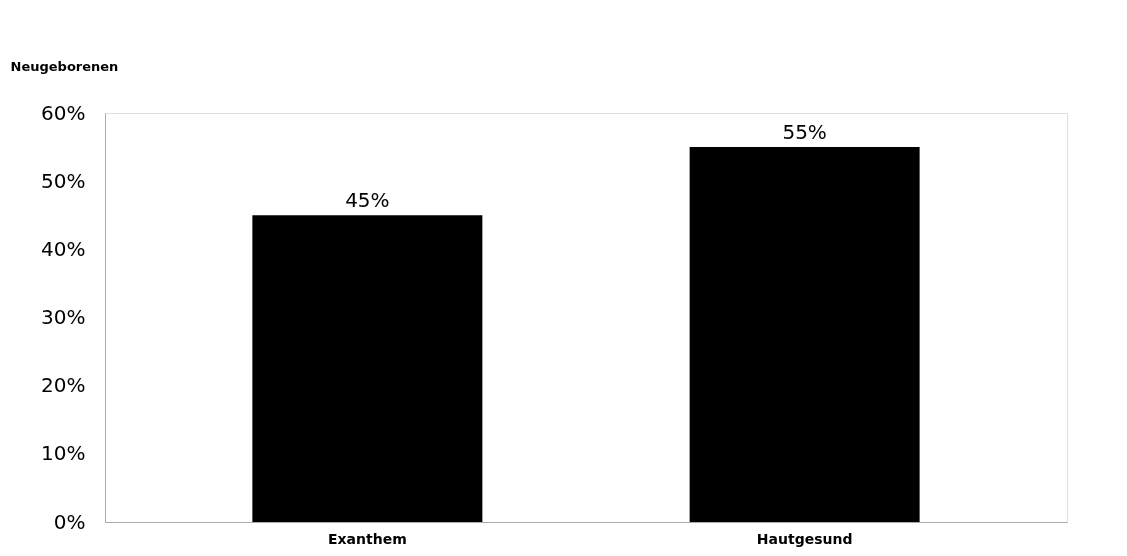  Describe the element at coordinates (804, 132) in the screenshot. I see `data-label: 55%` at that location.